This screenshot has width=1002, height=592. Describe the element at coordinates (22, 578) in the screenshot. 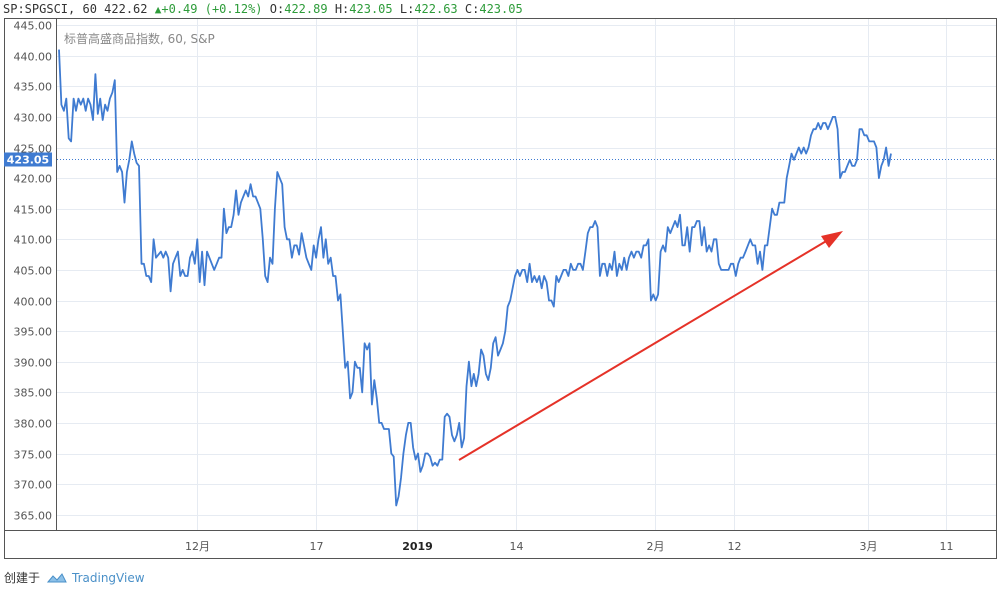

I see `created-with-label: 创建于` at that location.